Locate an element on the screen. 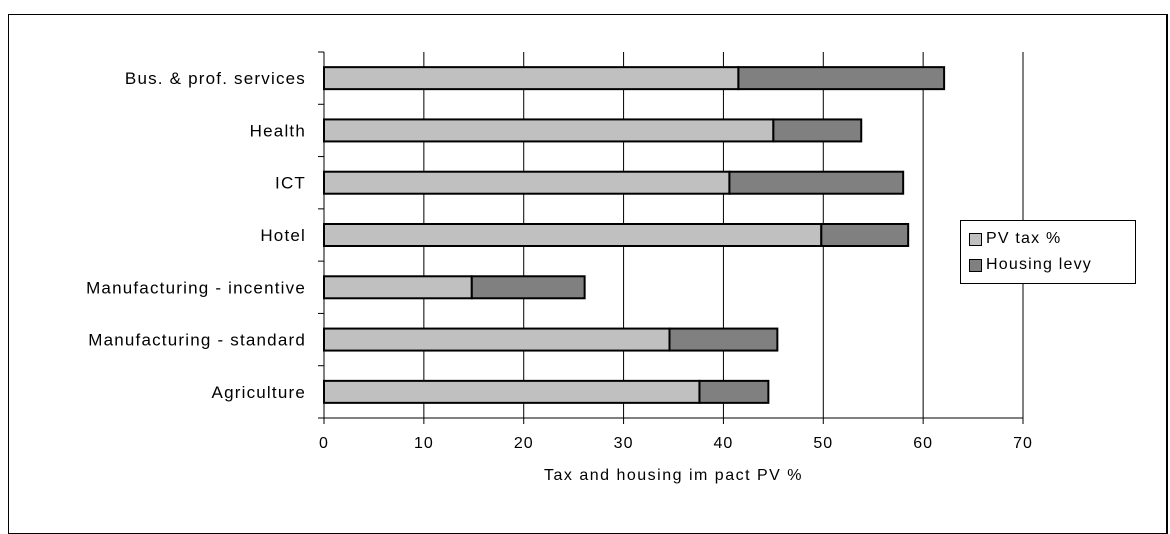 This screenshot has height=534, width=1170. legend-label-pv-tax: PV tax % is located at coordinates (1024, 238).